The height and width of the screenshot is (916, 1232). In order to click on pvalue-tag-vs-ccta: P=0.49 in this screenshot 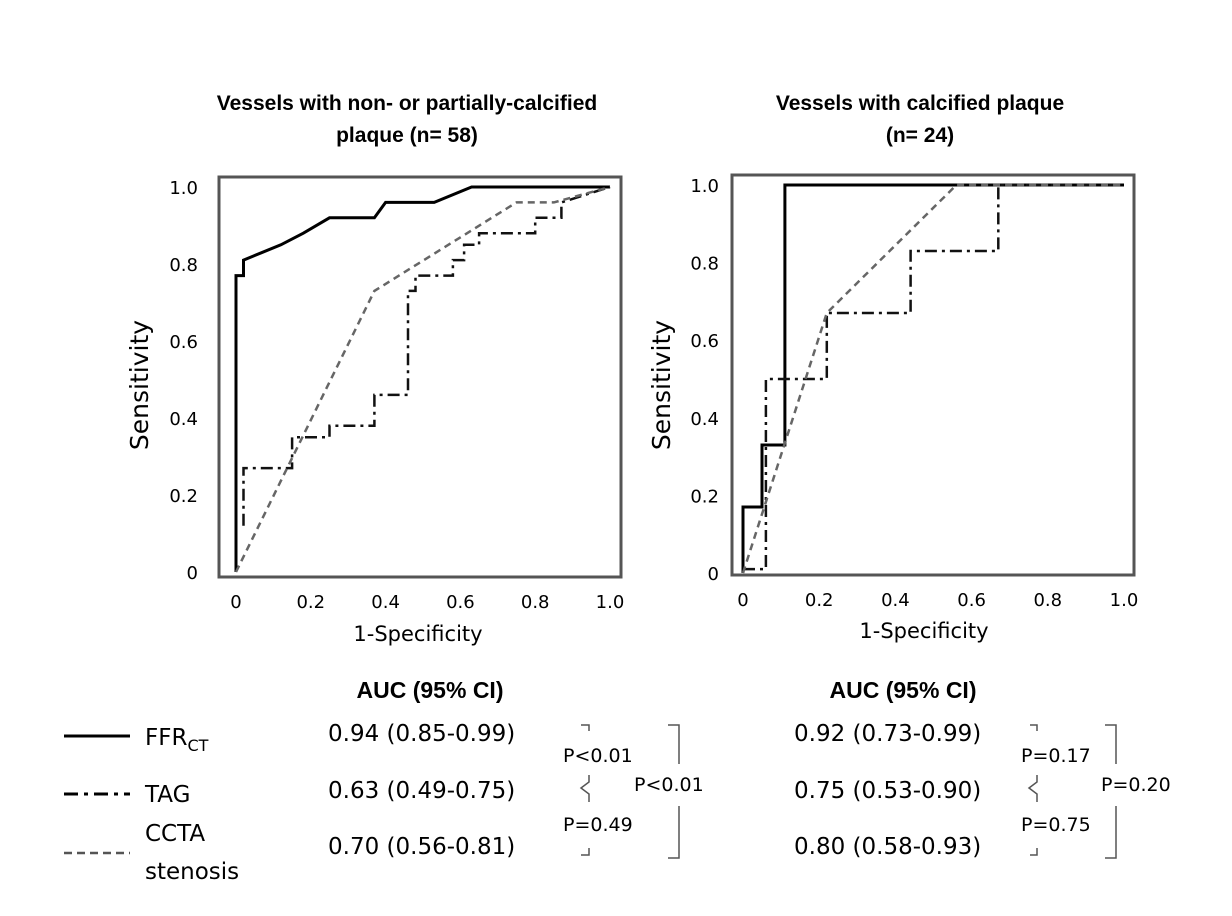, I will do `click(598, 825)`.